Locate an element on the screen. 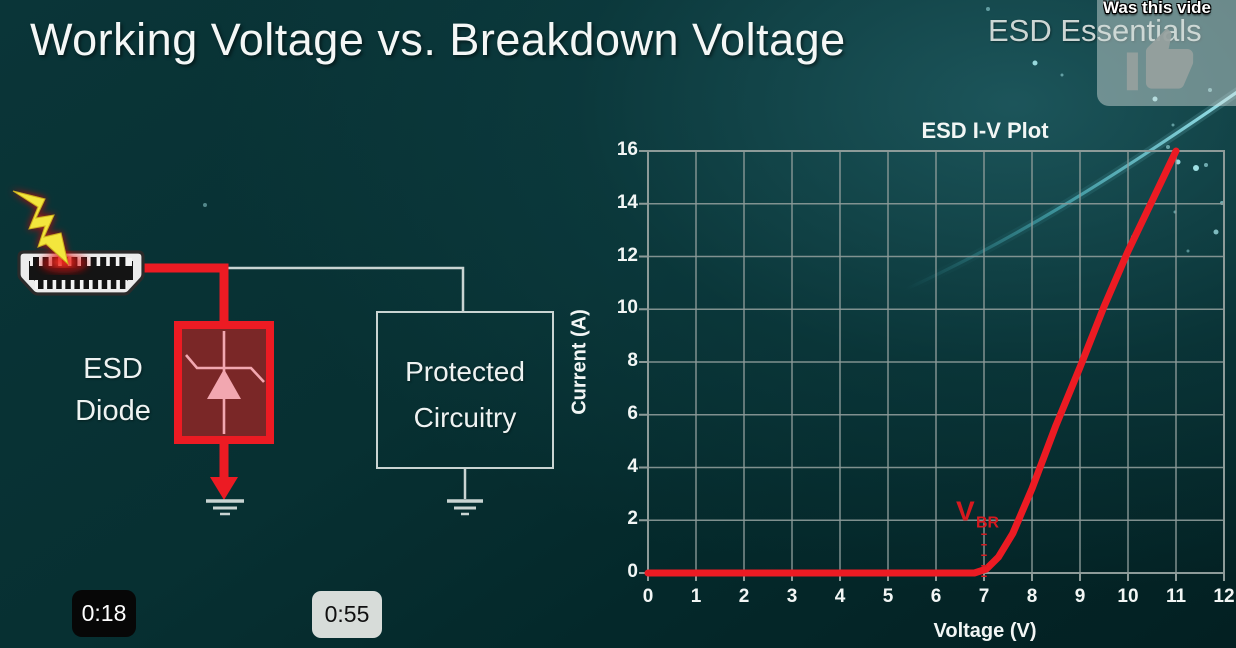 The image size is (1236, 648). x-axis-title: Voltage (V) is located at coordinates (985, 631).